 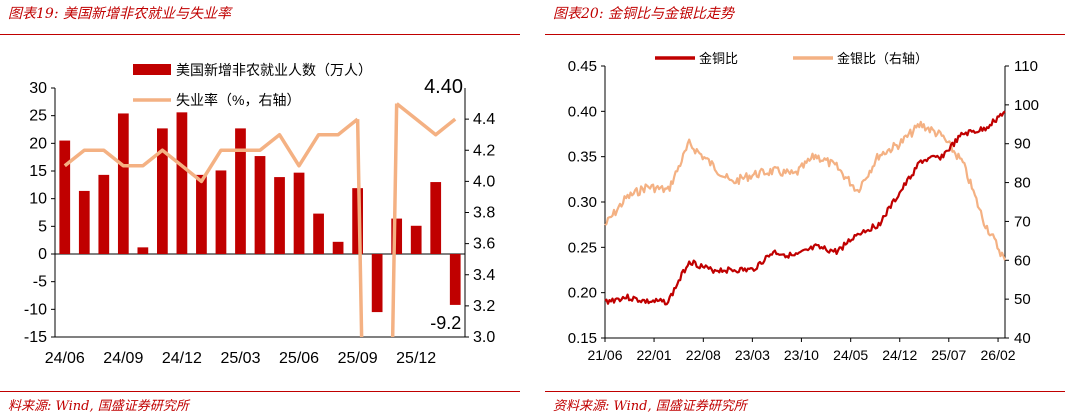 What do you see at coordinates (582, 293) in the screenshot?
I see `left-y-tick-label: 0.20` at bounding box center [582, 293].